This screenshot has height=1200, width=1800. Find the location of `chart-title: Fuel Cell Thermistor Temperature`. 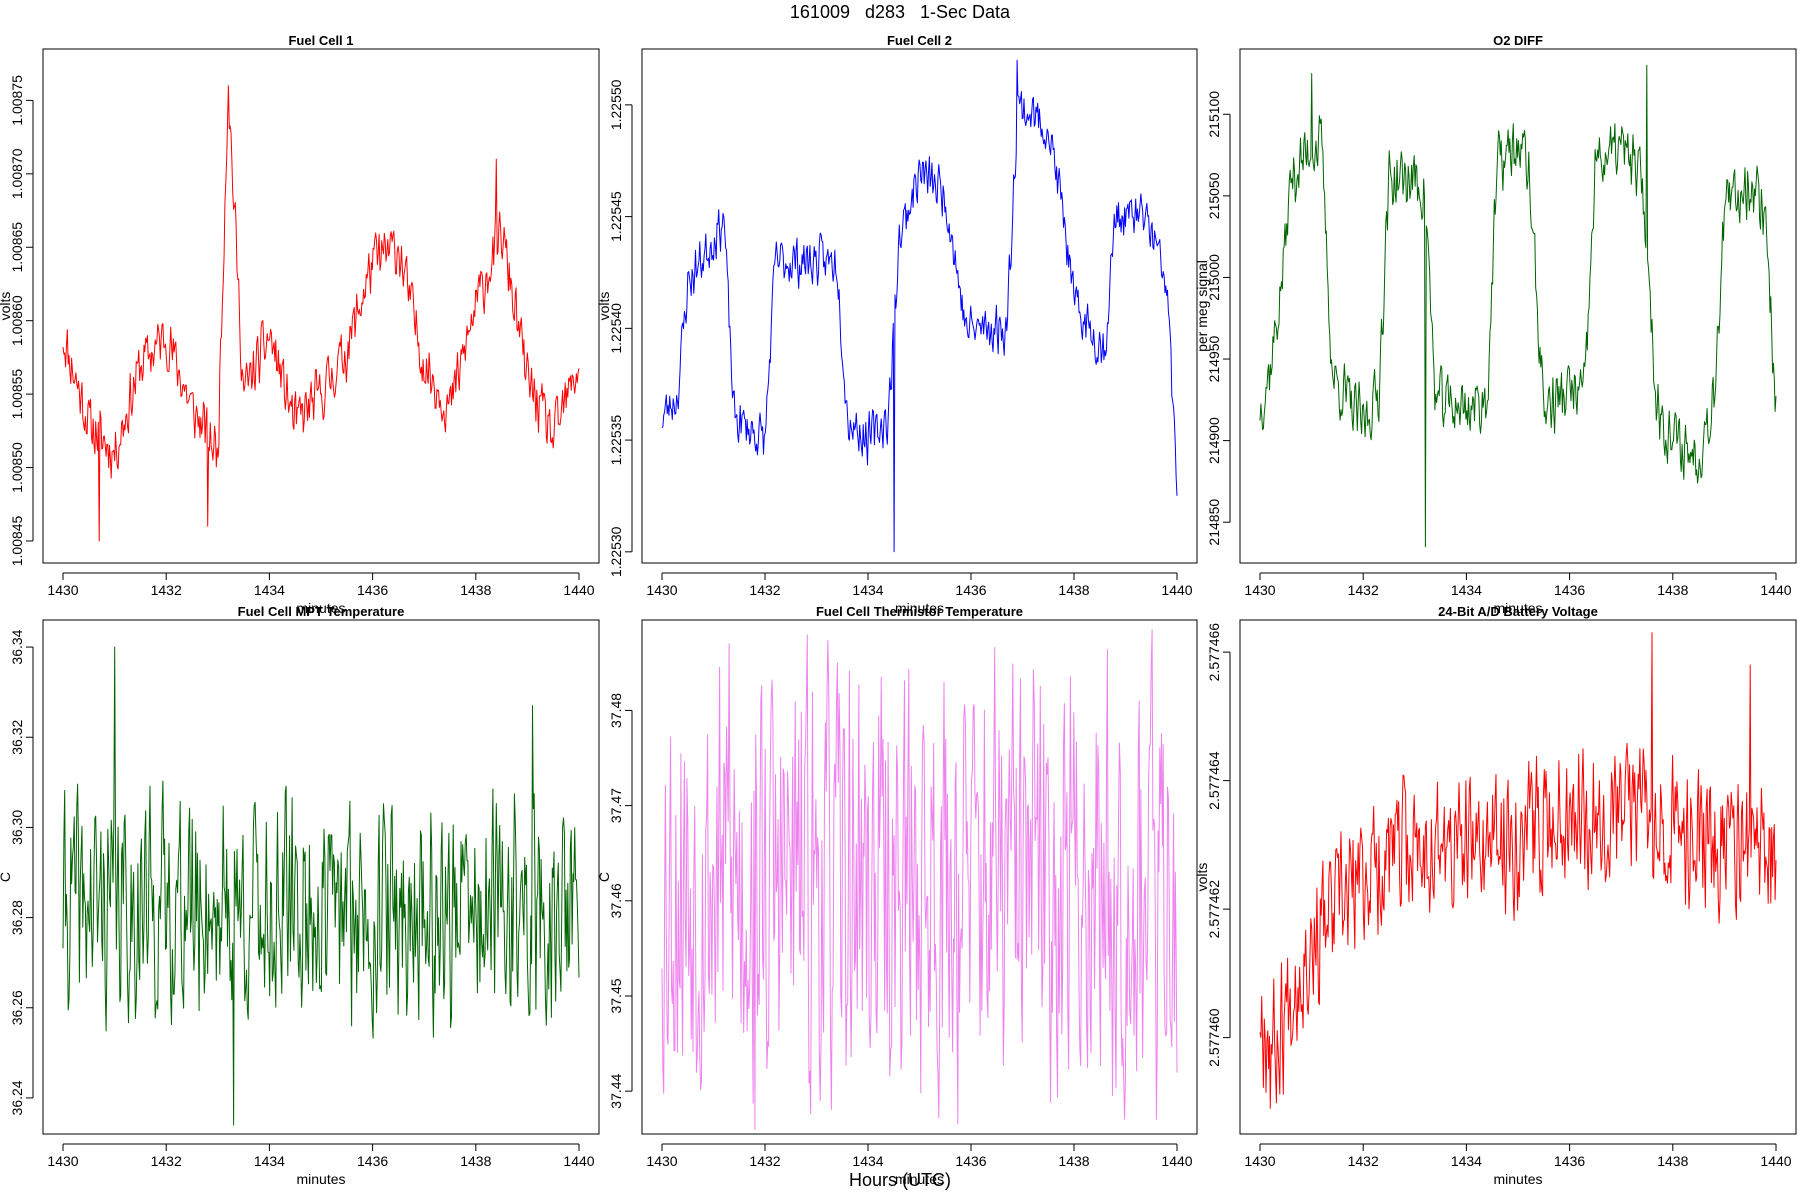

chart-title: Fuel Cell Thermistor Temperature is located at coordinates (919, 611).